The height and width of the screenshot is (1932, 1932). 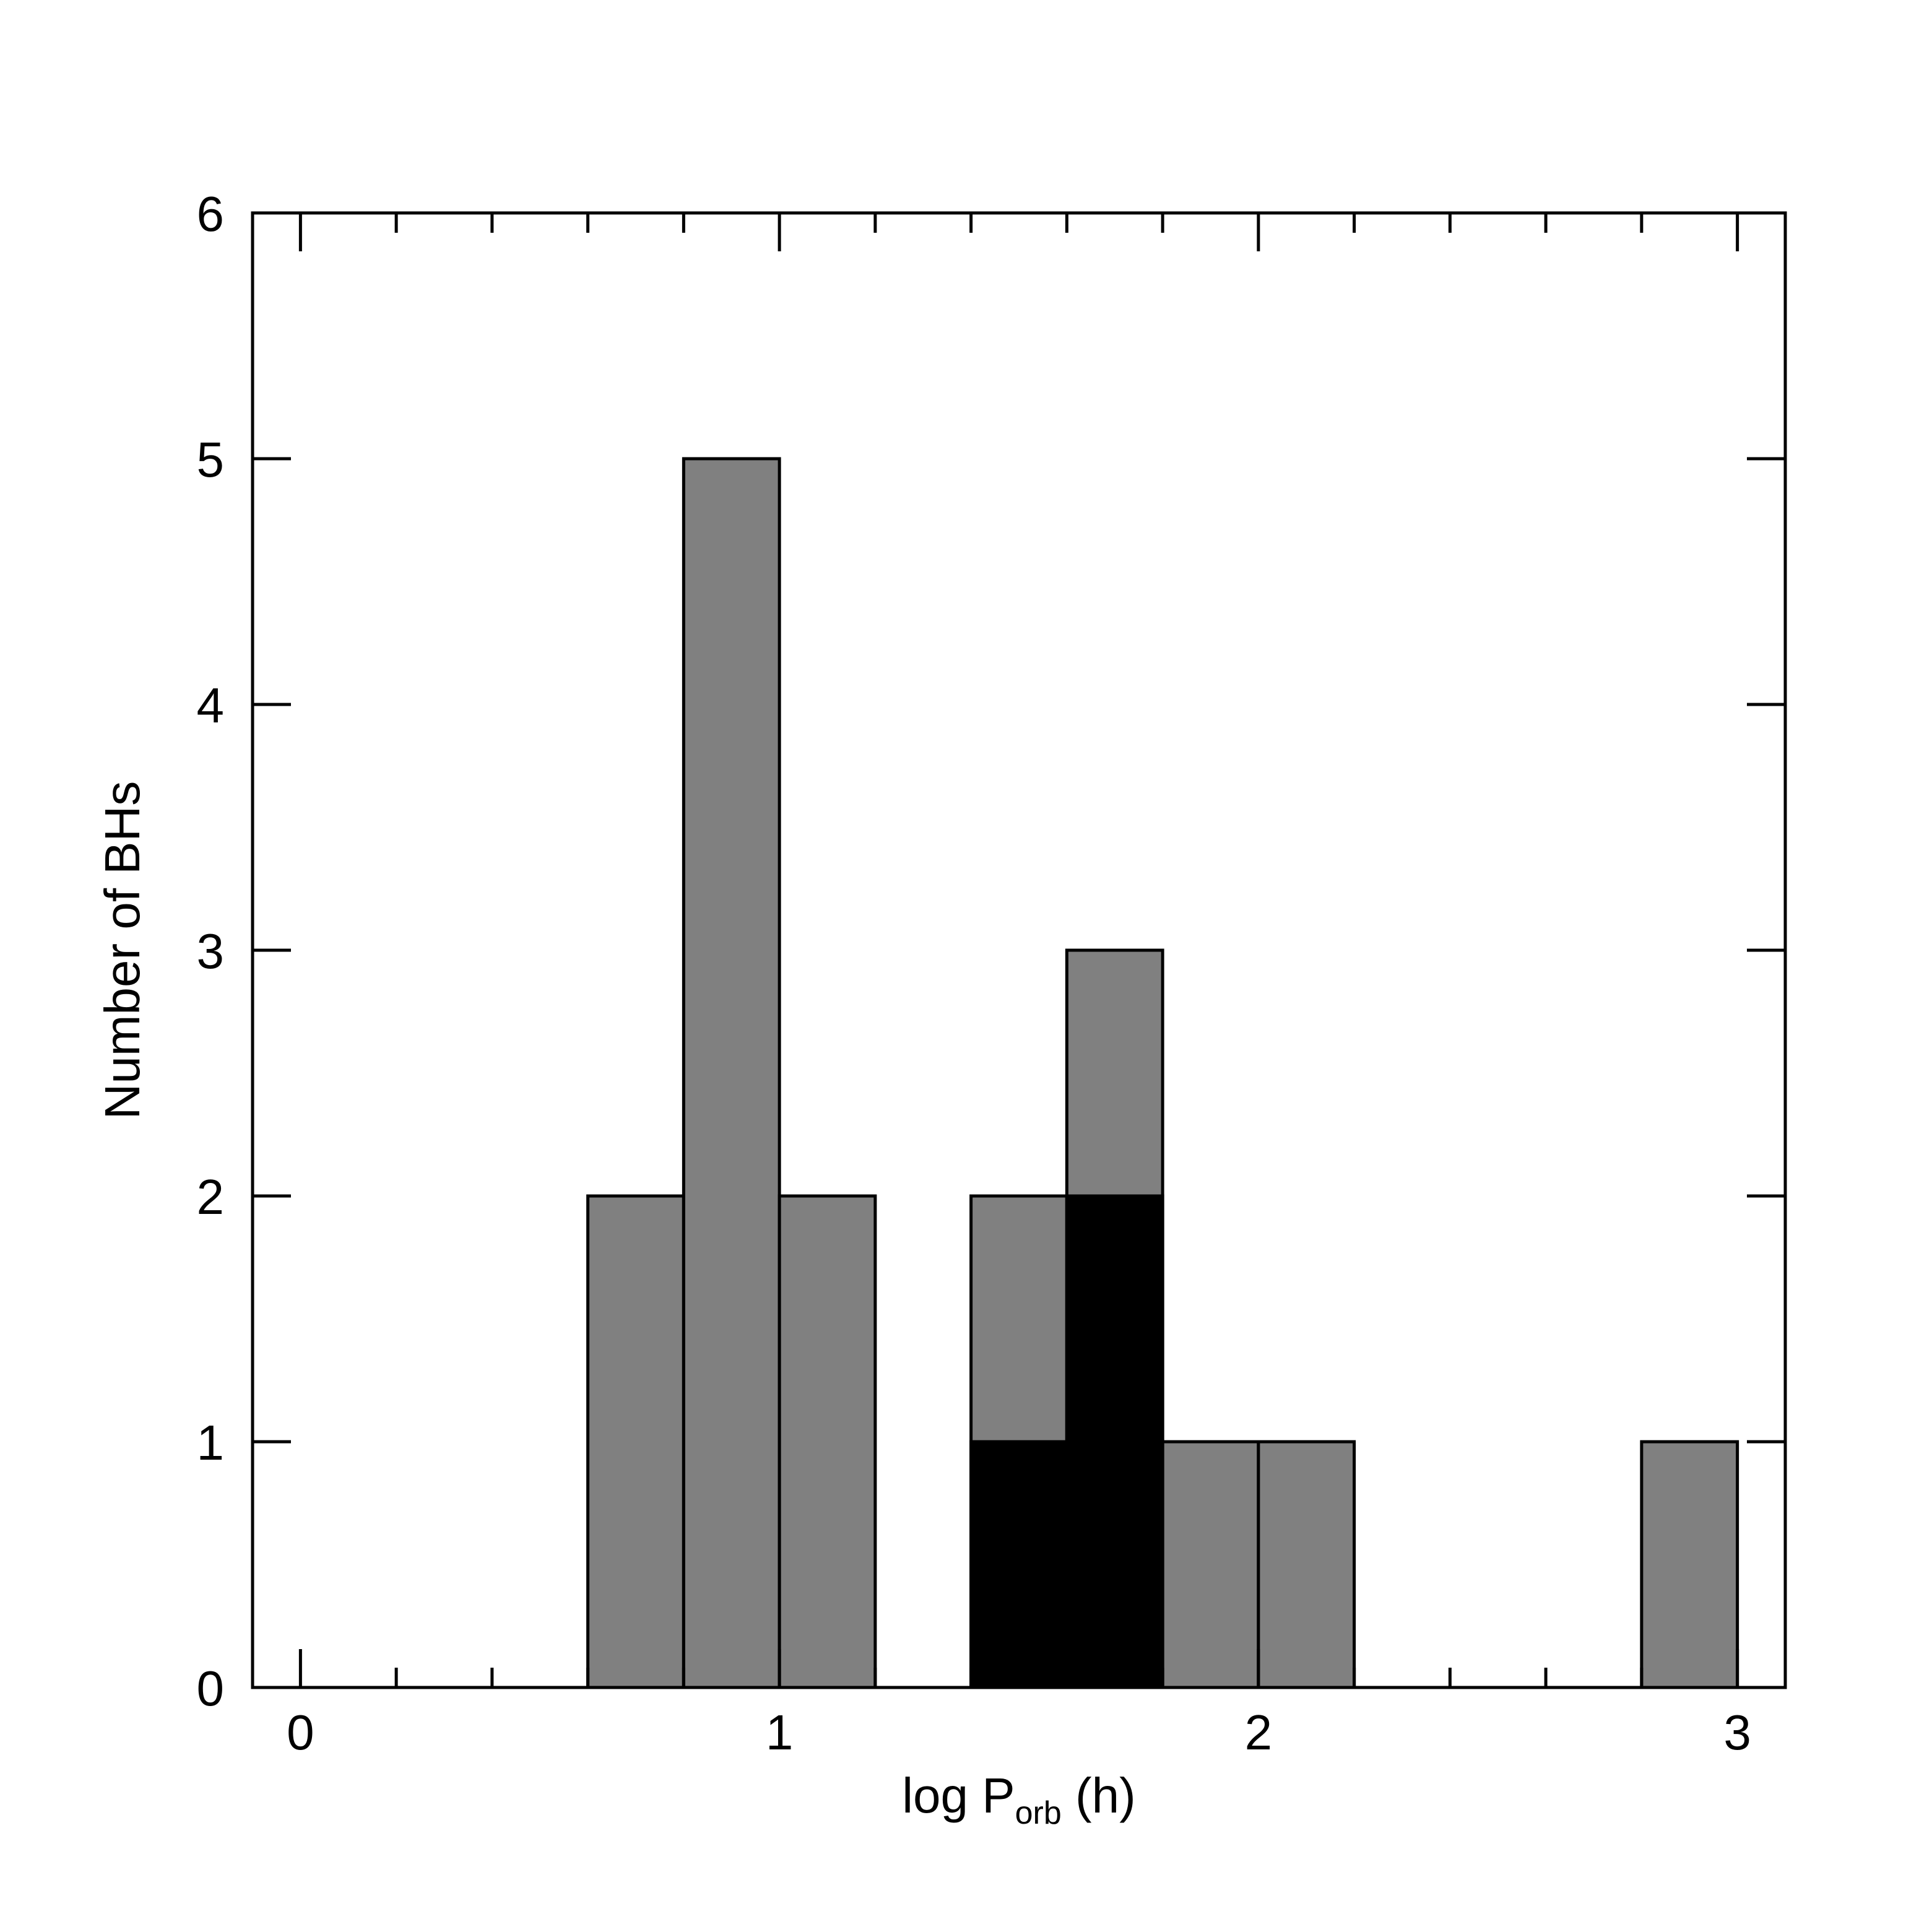 What do you see at coordinates (122, 950) in the screenshot?
I see `y-axis-label: Number of BHs` at bounding box center [122, 950].